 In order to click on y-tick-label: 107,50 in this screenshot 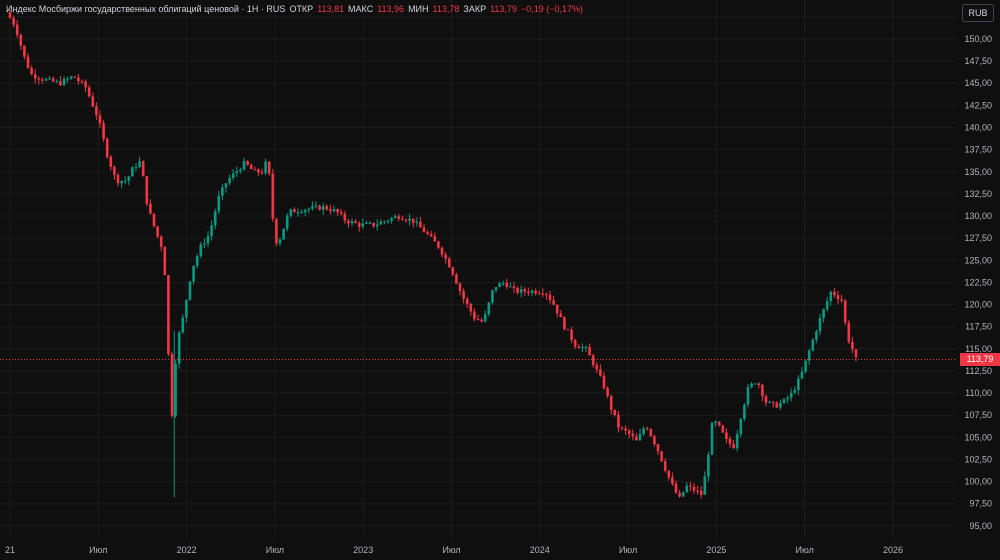, I will do `click(978, 415)`.